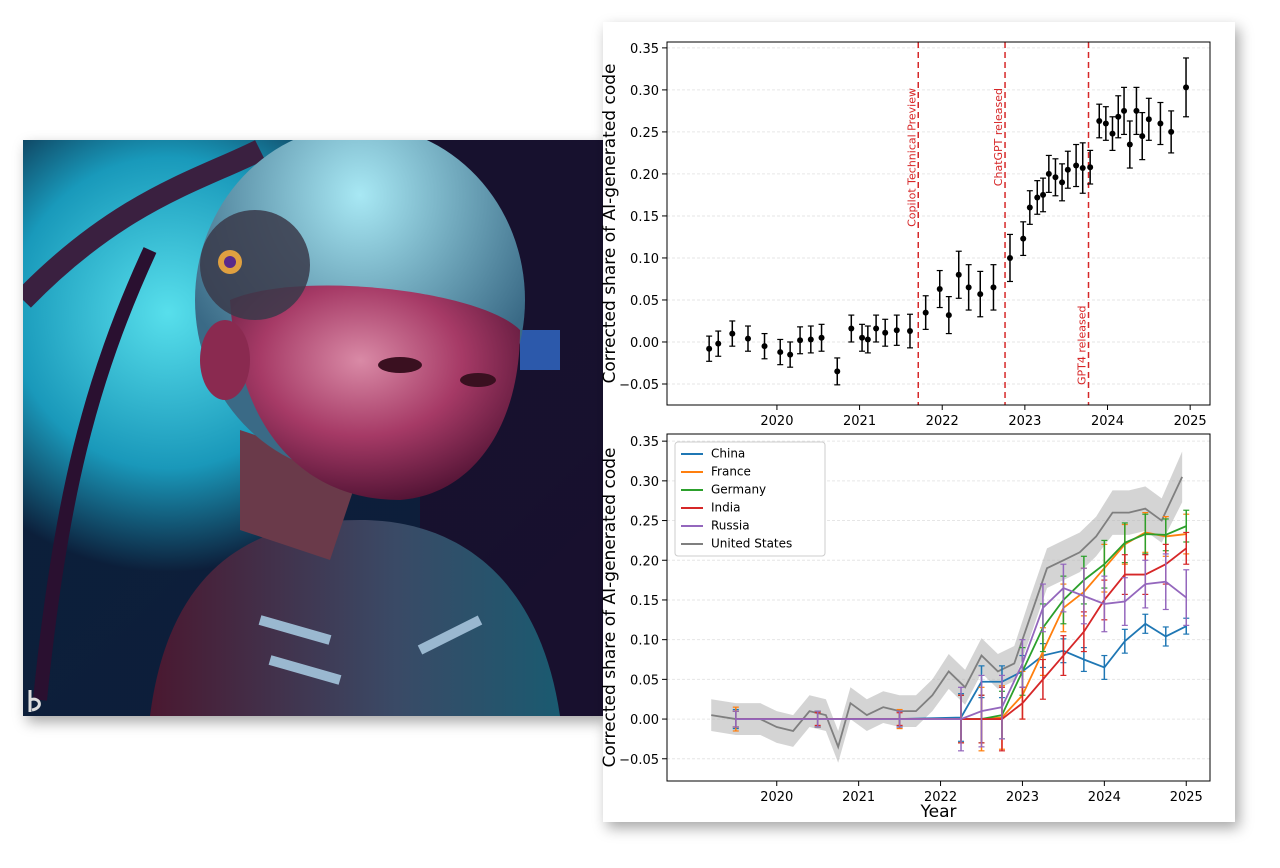 The width and height of the screenshot is (1280, 868). Describe the element at coordinates (644, 301) in the screenshot. I see `y-tick-label: 0.05` at that location.